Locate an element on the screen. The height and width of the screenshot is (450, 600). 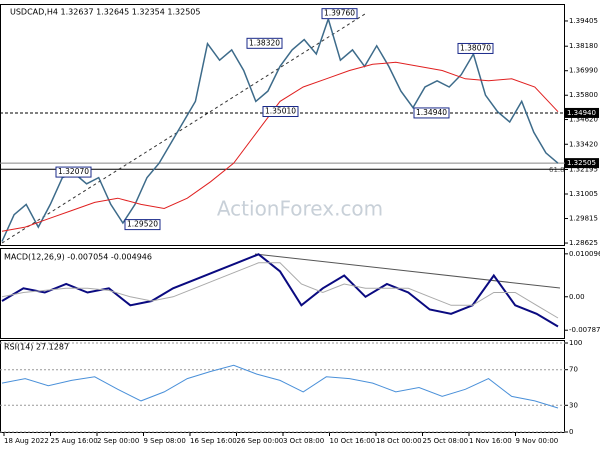
y-tick-label: 1.29815 is located at coordinates (583, 219).